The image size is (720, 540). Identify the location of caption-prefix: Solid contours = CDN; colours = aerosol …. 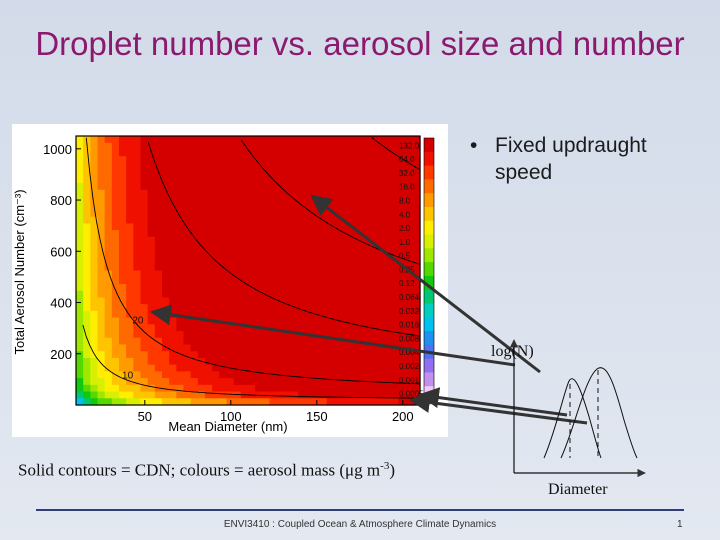
(182, 470).